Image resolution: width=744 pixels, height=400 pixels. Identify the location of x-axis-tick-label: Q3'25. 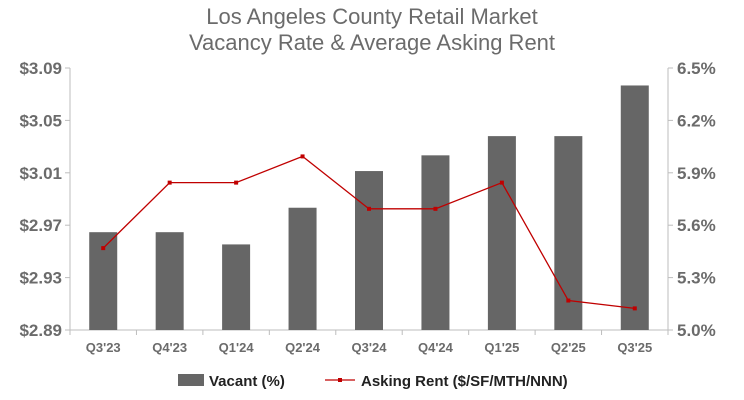
(634, 347).